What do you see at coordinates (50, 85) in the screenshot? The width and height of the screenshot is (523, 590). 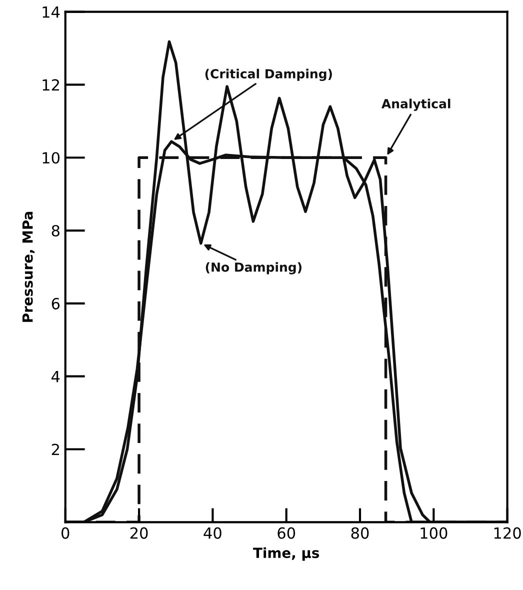 I see `y-tick-label: 12` at bounding box center [50, 85].